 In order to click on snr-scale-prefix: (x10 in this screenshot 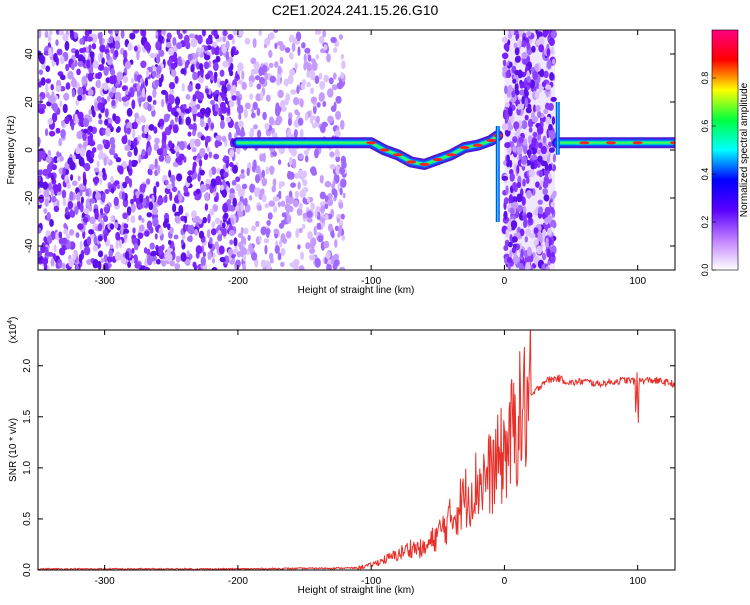, I will do `click(13, 333)`.